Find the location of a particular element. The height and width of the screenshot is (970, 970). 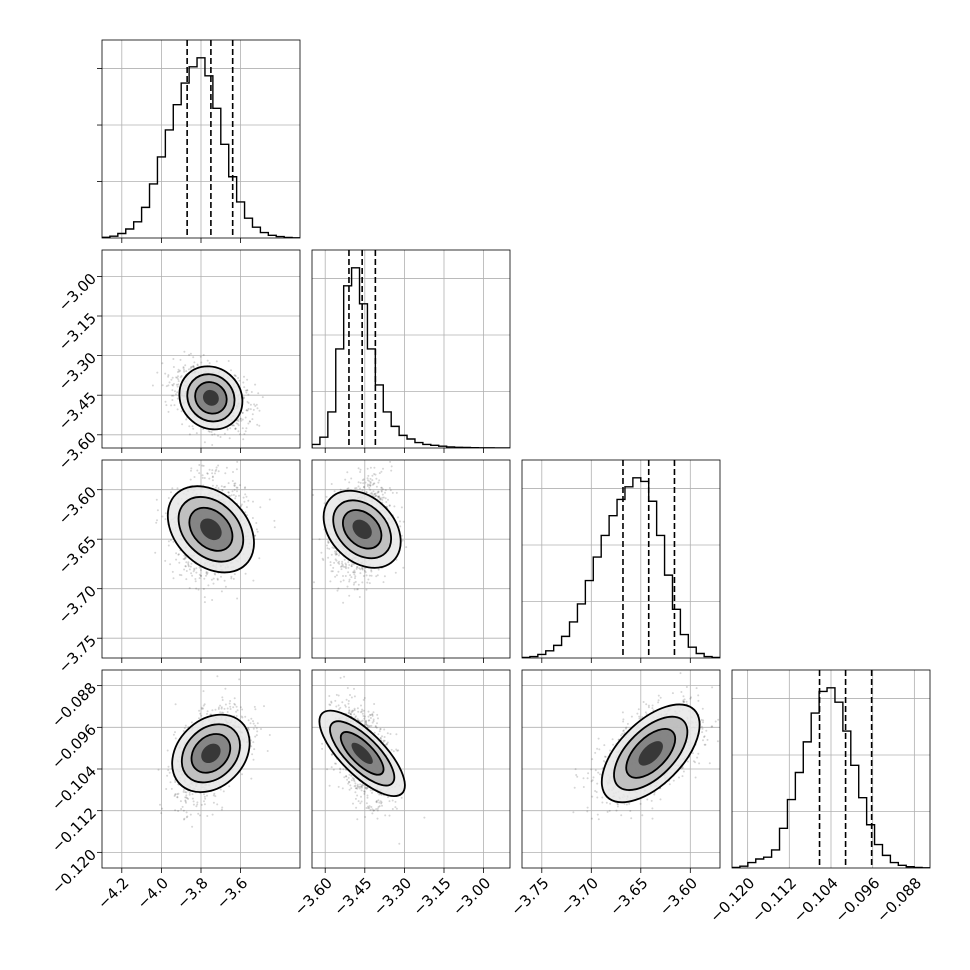

histogram-plot-area is located at coordinates (831, 769).